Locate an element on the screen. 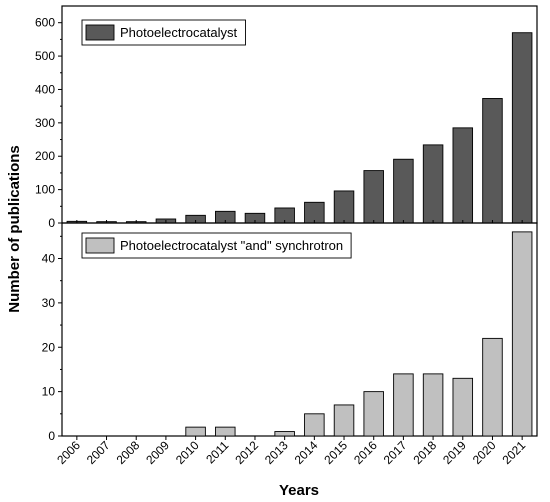 Image resolution: width=550 pixels, height=502 pixels. x-tick-label: 2015 is located at coordinates (335, 452).